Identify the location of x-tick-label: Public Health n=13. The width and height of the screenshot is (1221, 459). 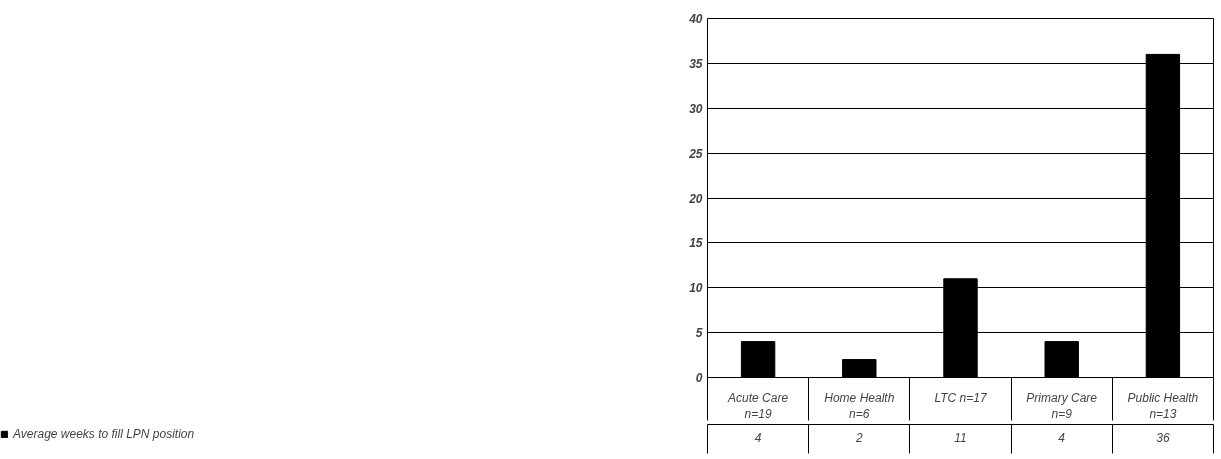
(1163, 406).